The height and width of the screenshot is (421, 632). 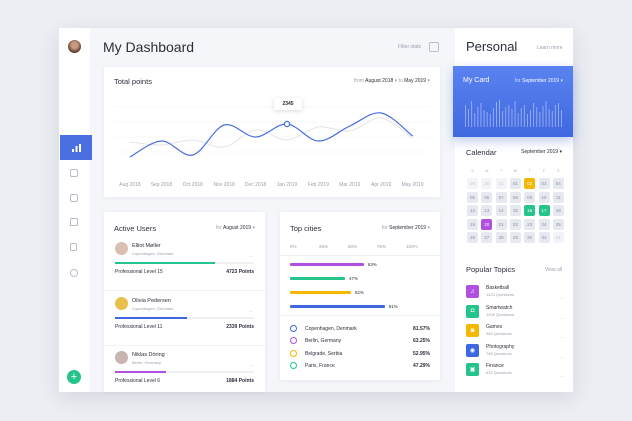 I want to click on for-label: for, so click(x=517, y=81).